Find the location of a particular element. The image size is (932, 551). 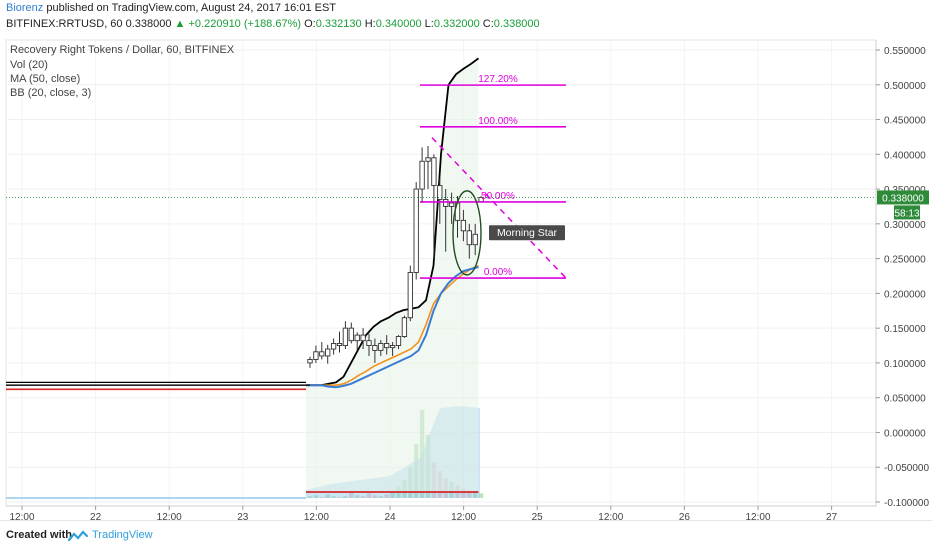

ma-line is located at coordinates (392, 327).